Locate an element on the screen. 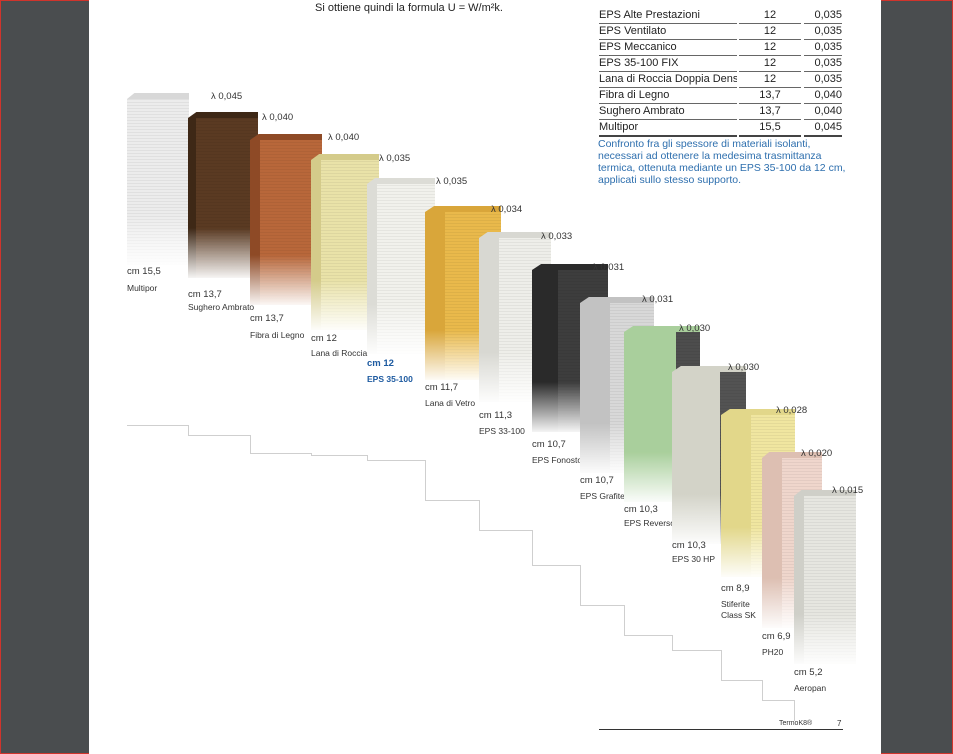 The width and height of the screenshot is (953, 754). table-row: Lana di Roccia Doppia Densità 12 0,035 is located at coordinates (720, 80).